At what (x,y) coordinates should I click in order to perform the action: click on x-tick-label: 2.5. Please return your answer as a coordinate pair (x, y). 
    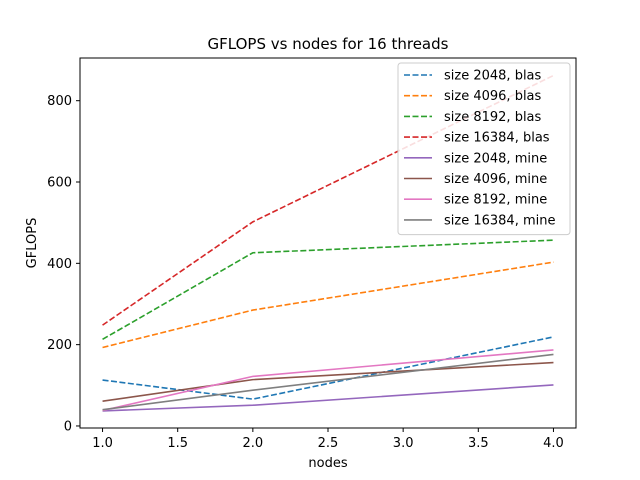
    Looking at the image, I should click on (328, 443).